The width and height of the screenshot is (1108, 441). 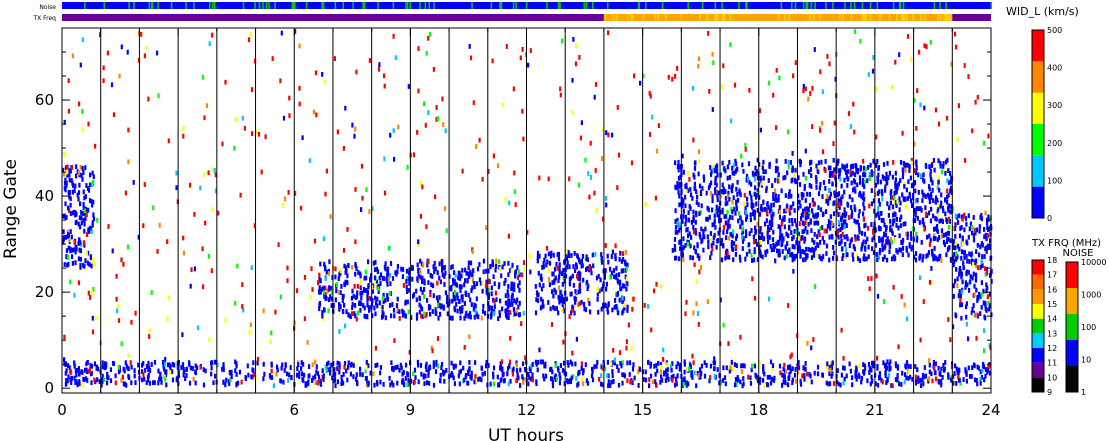 I want to click on x-tick-label: 9, so click(x=411, y=410).